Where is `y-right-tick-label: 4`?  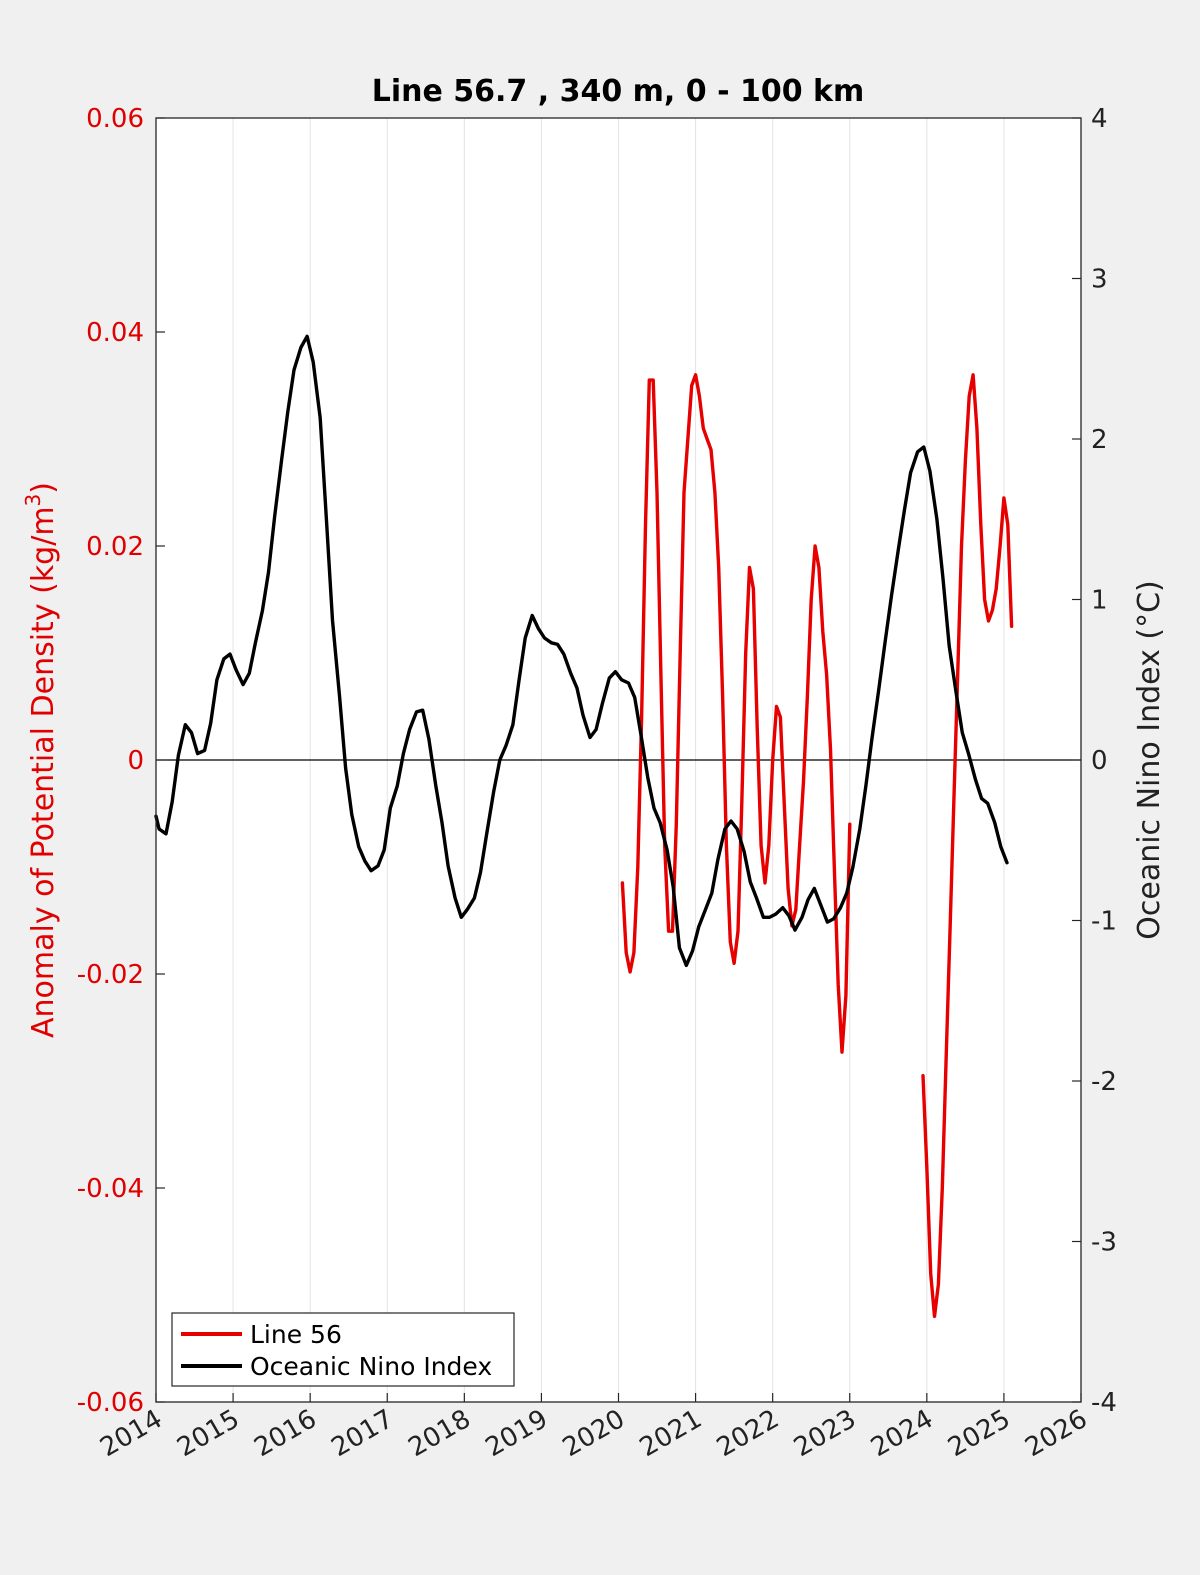 y-right-tick-label: 4 is located at coordinates (1099, 119).